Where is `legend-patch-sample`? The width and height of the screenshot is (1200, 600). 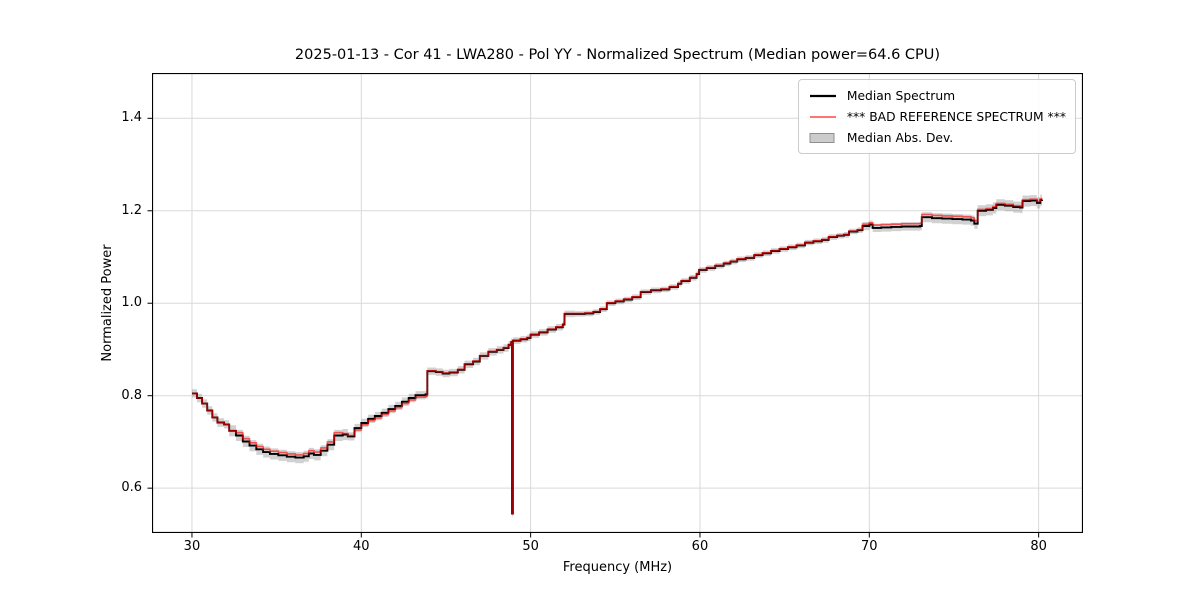 legend-patch-sample is located at coordinates (822, 137).